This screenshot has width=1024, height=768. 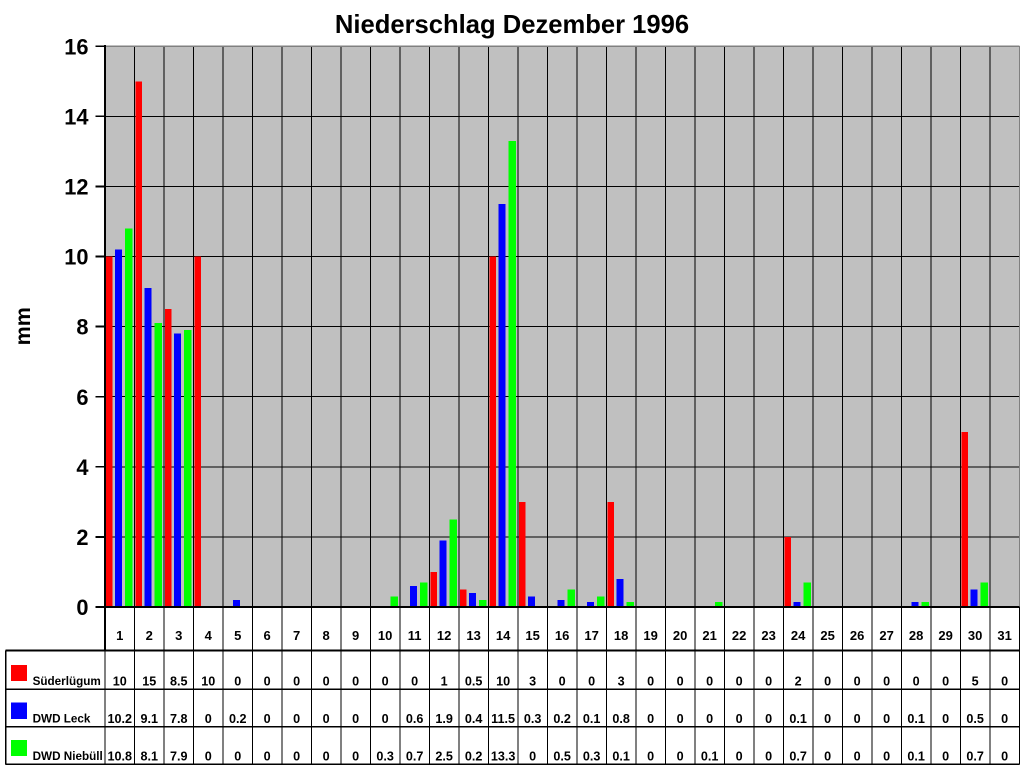 I want to click on svg-text: DWD Leck, so click(x=62, y=719).